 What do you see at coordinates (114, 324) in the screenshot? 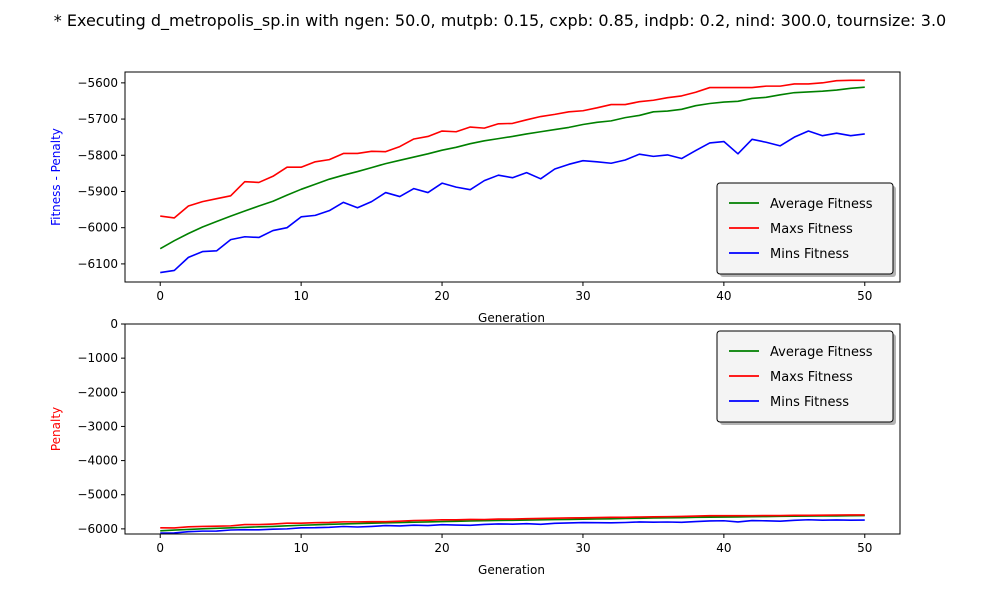
I see `y-tick-label: 0` at bounding box center [114, 324].